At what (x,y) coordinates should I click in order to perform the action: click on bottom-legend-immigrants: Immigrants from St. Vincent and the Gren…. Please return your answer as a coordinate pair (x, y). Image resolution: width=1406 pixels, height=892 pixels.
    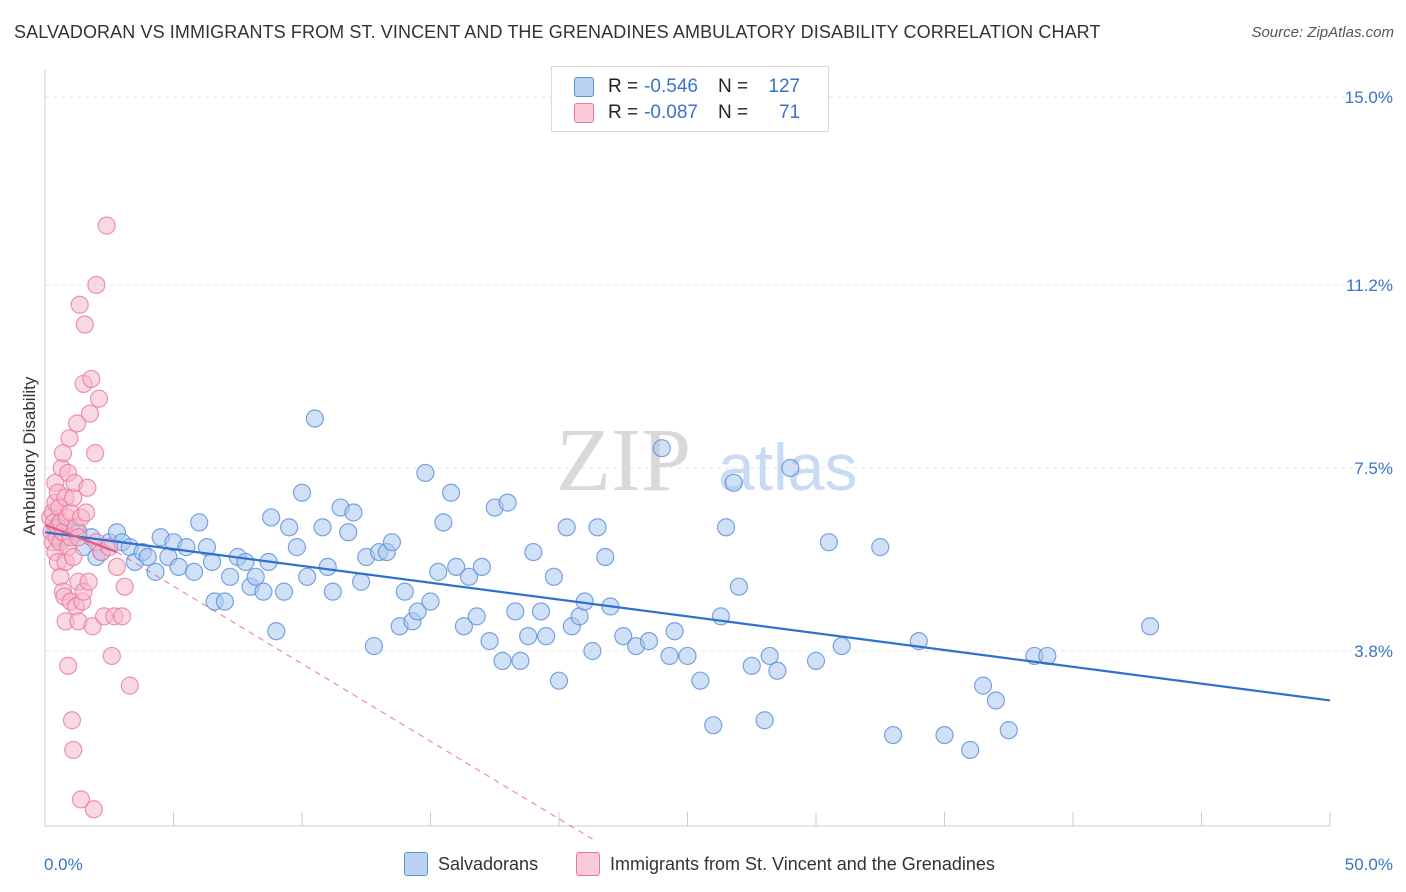
    Looking at the image, I should click on (785, 864).